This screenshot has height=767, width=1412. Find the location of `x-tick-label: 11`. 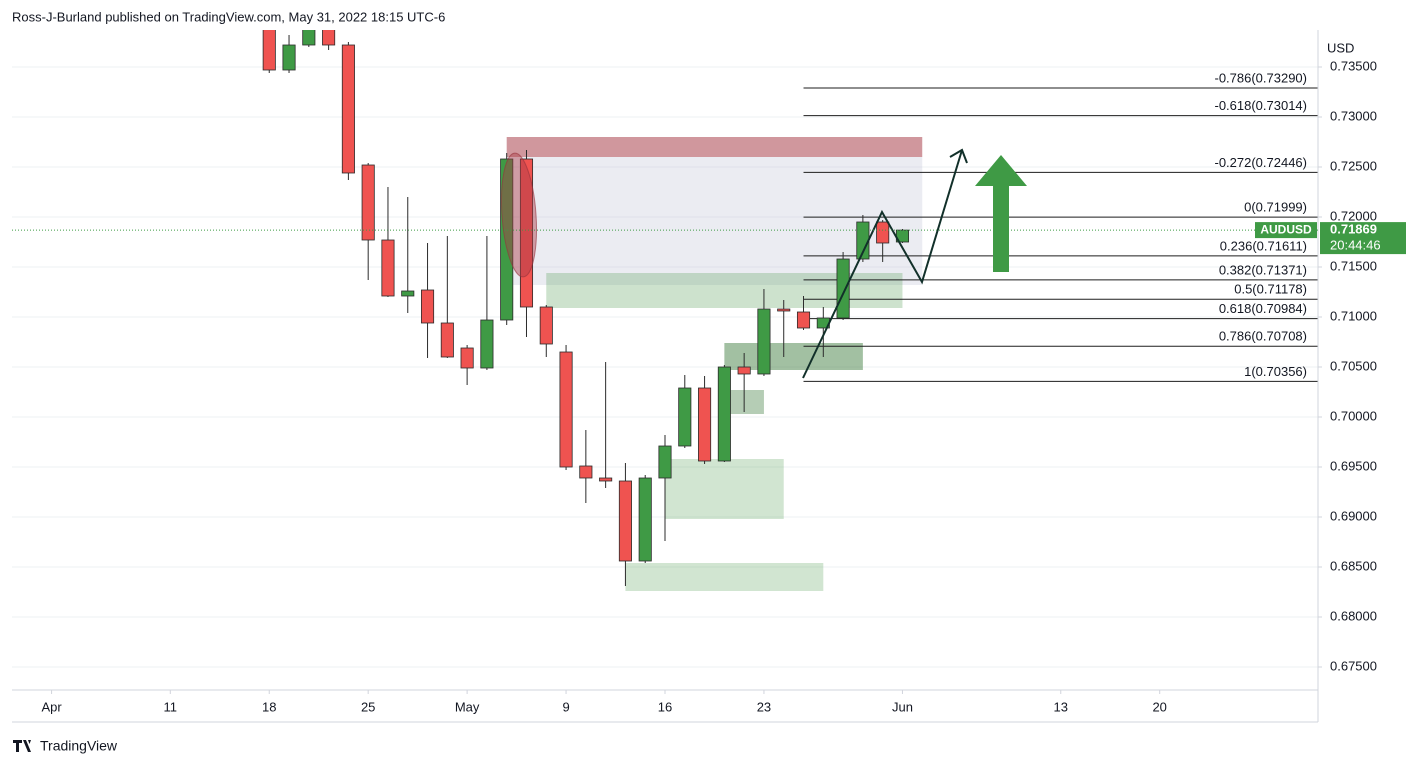

x-tick-label: 11 is located at coordinates (171, 706).